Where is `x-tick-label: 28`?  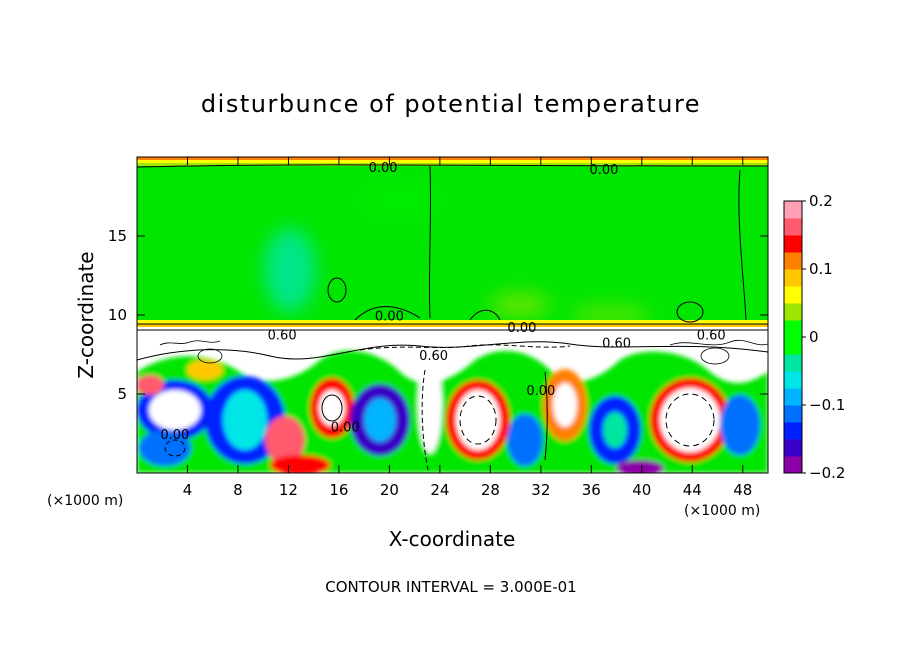
x-tick-label: 28 is located at coordinates (490, 490).